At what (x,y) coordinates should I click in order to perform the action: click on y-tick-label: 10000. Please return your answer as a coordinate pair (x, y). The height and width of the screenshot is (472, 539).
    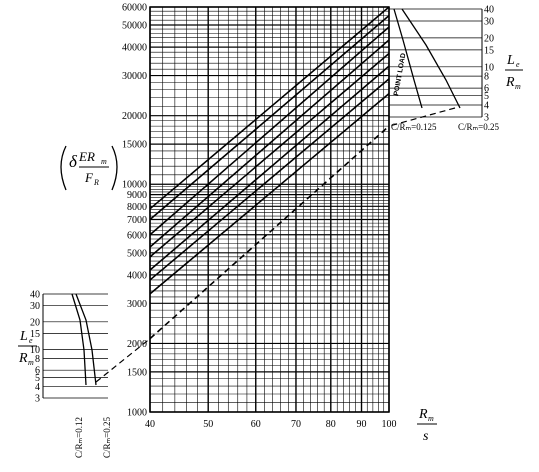
    Looking at the image, I should click on (134, 185).